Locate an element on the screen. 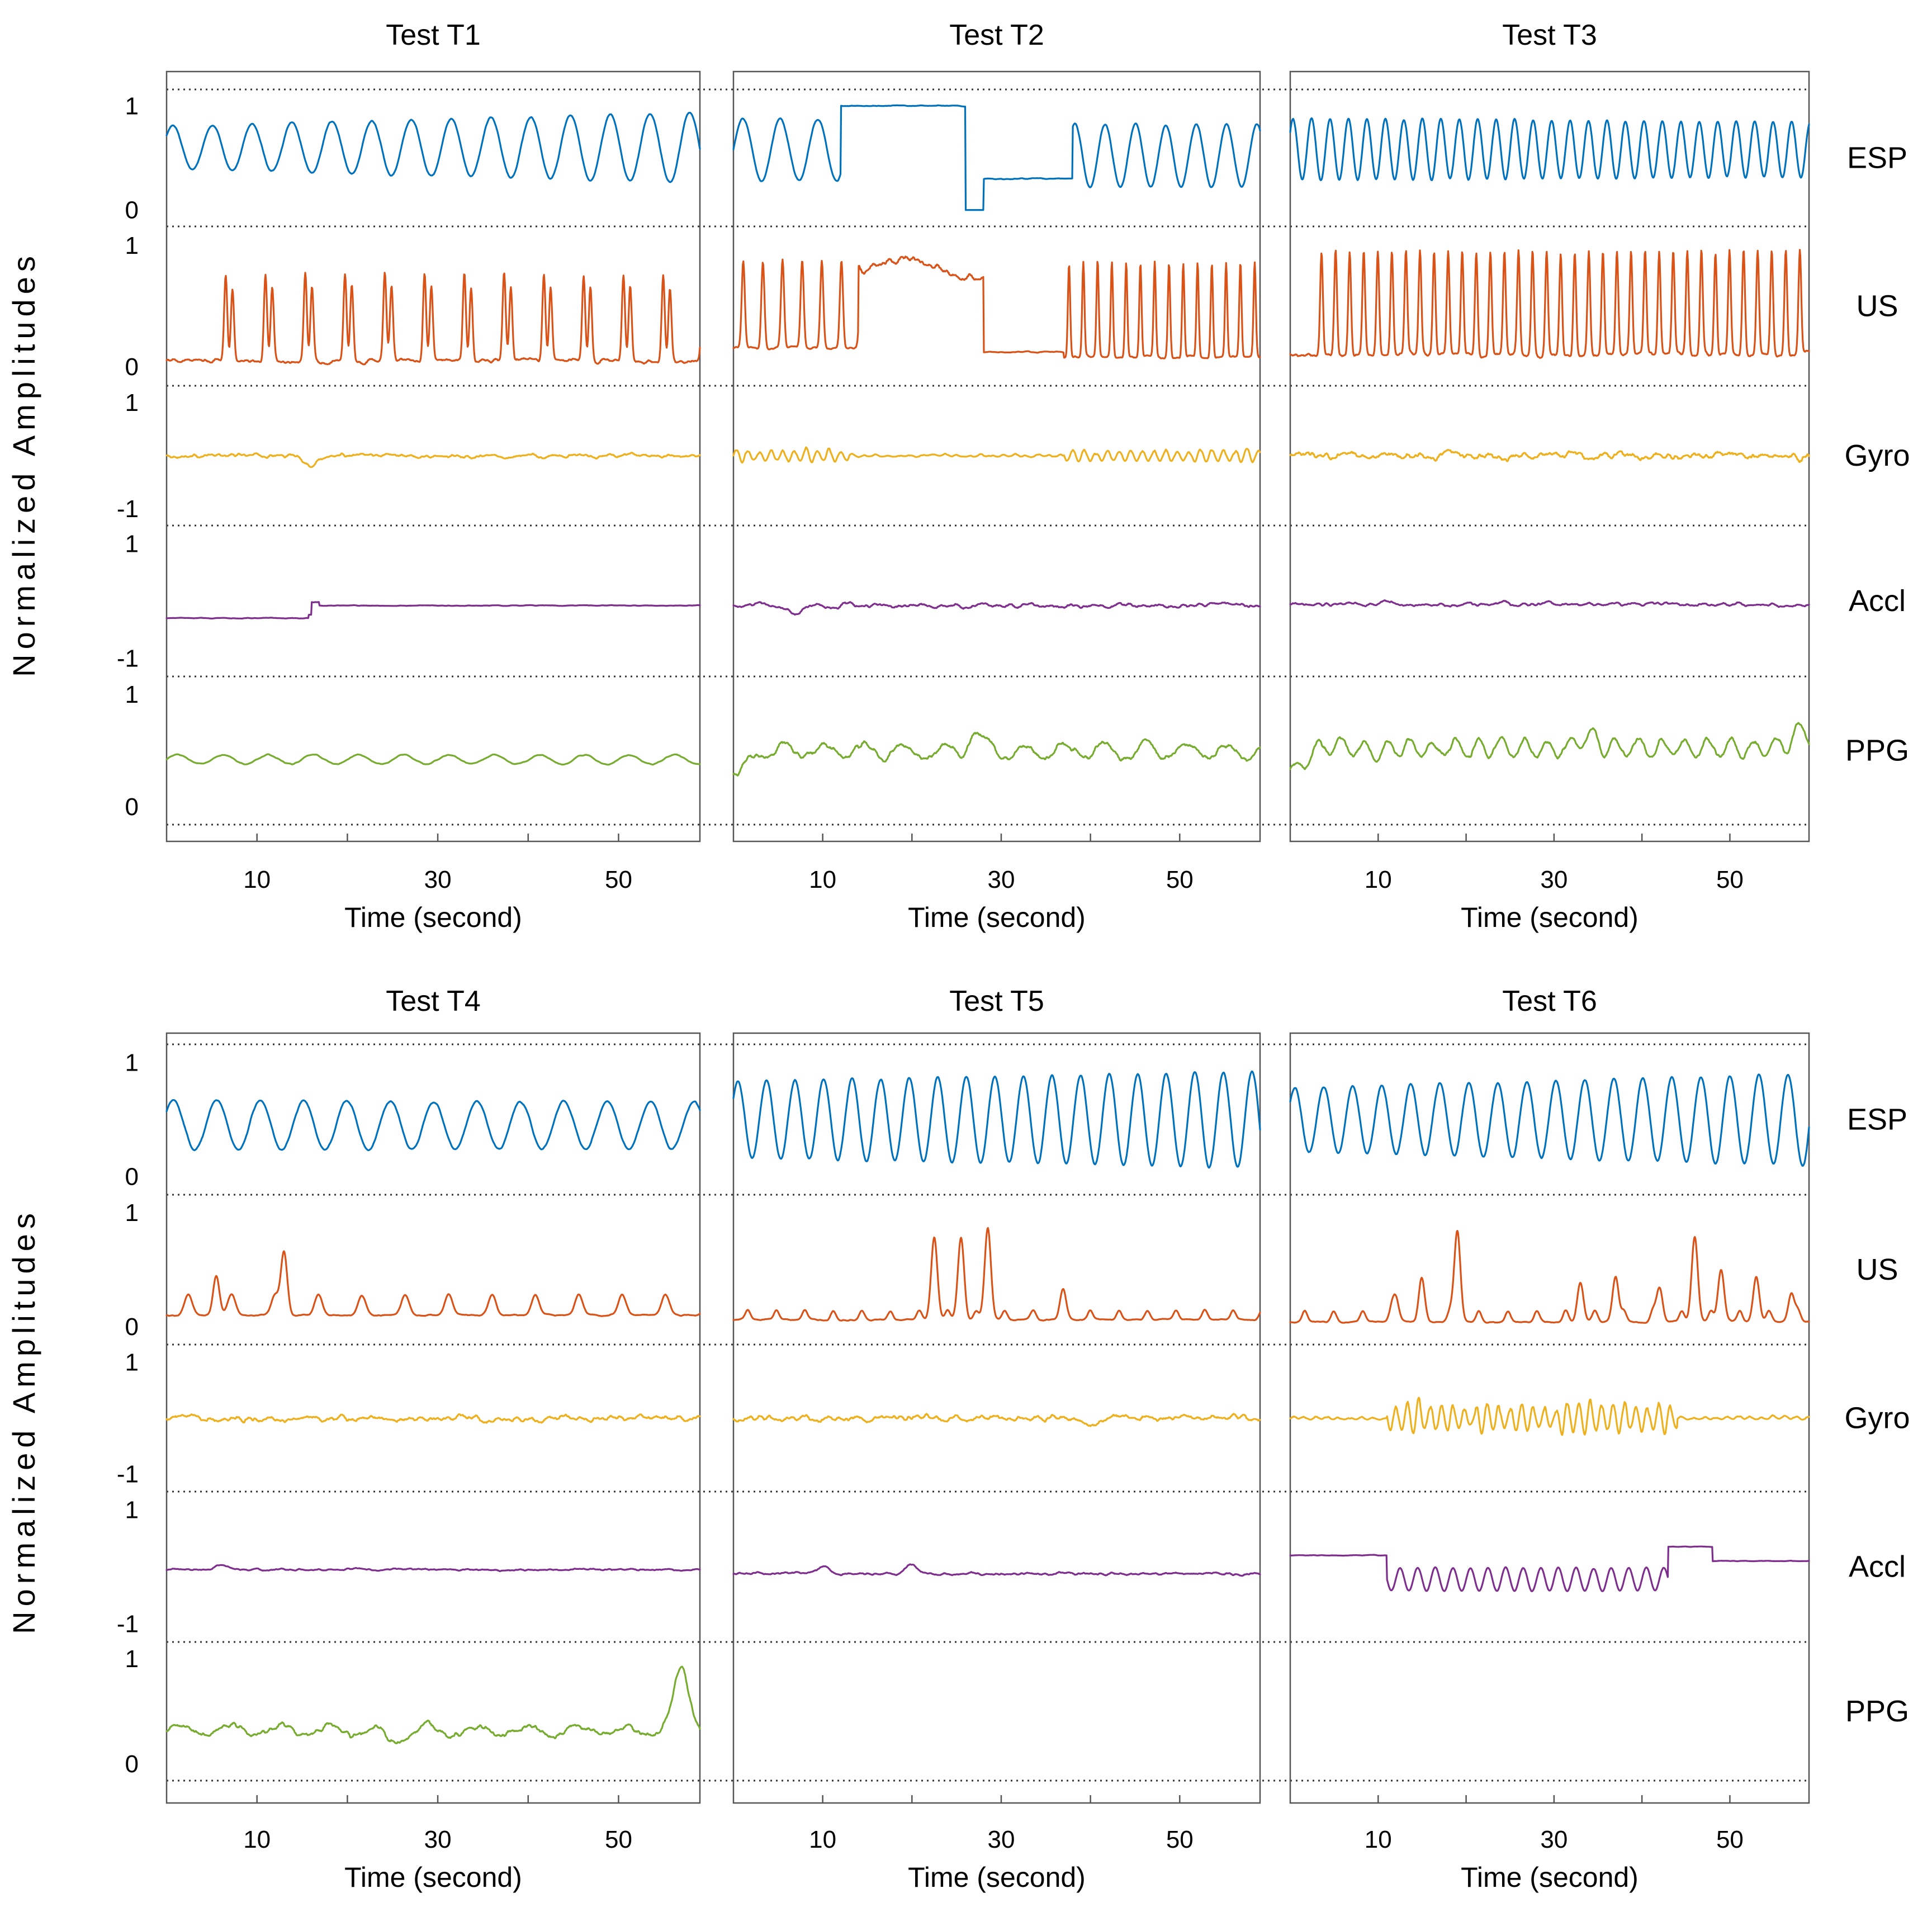 This screenshot has height=1912, width=1932. panel-test-t2: Test T2 10 30 50 Time (second) is located at coordinates (996, 476).